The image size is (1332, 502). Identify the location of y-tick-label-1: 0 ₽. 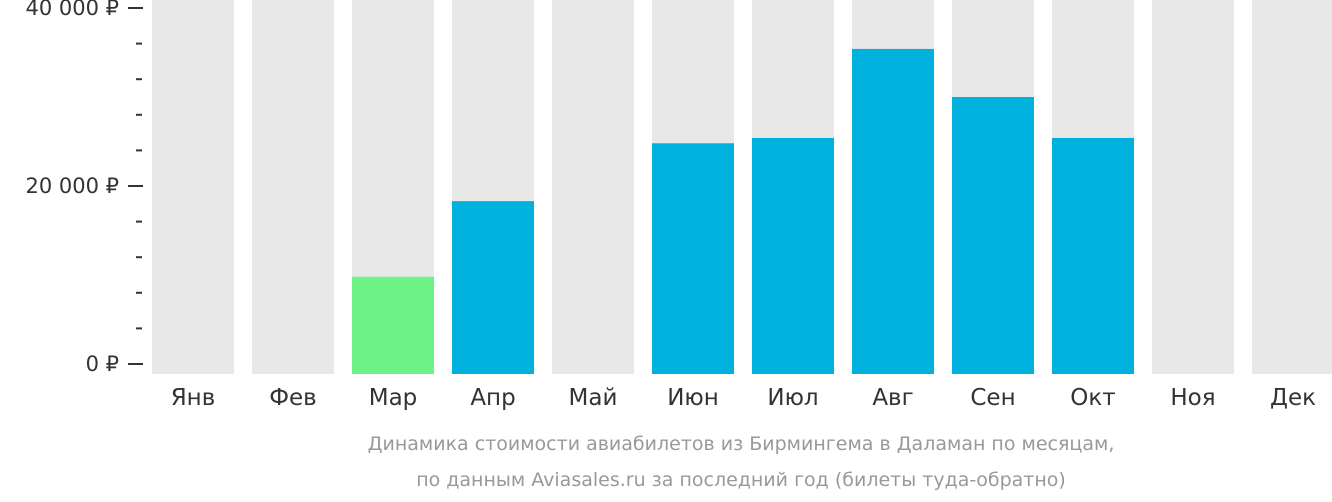
(102, 364).